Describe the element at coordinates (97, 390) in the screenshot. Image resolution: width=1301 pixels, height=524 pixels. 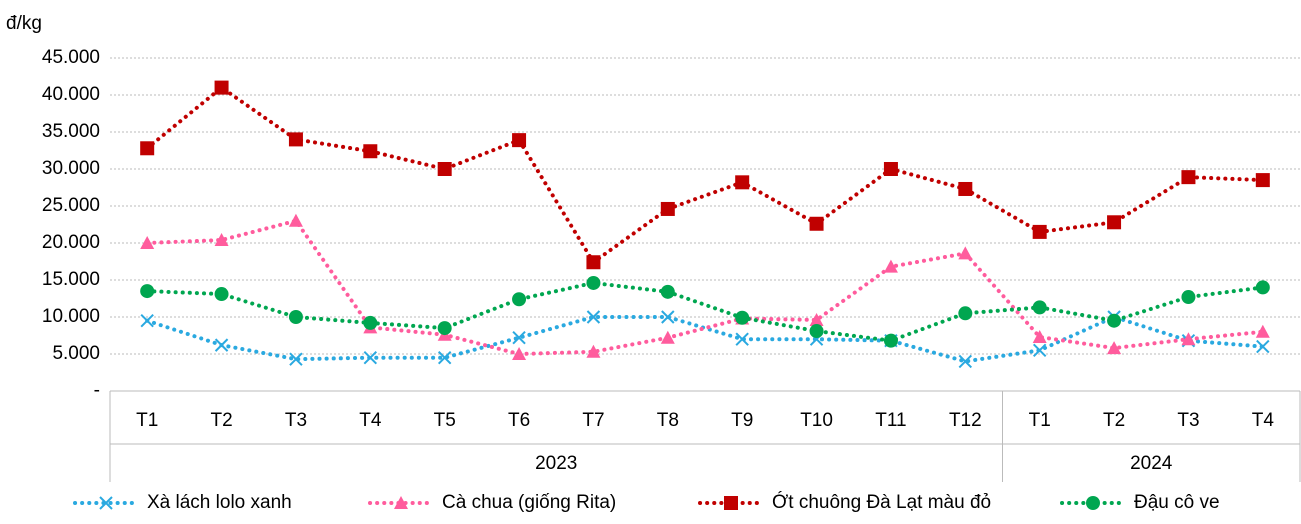
I see `y-tick-label: -` at that location.